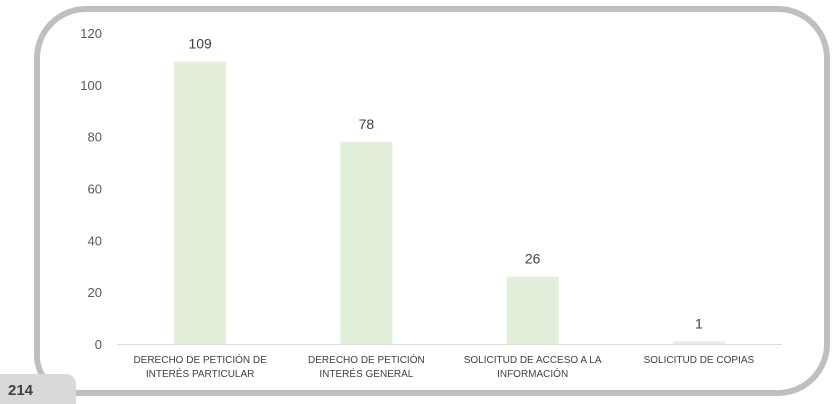 This screenshot has width=838, height=404. I want to click on page-number-tab: 214, so click(38, 389).